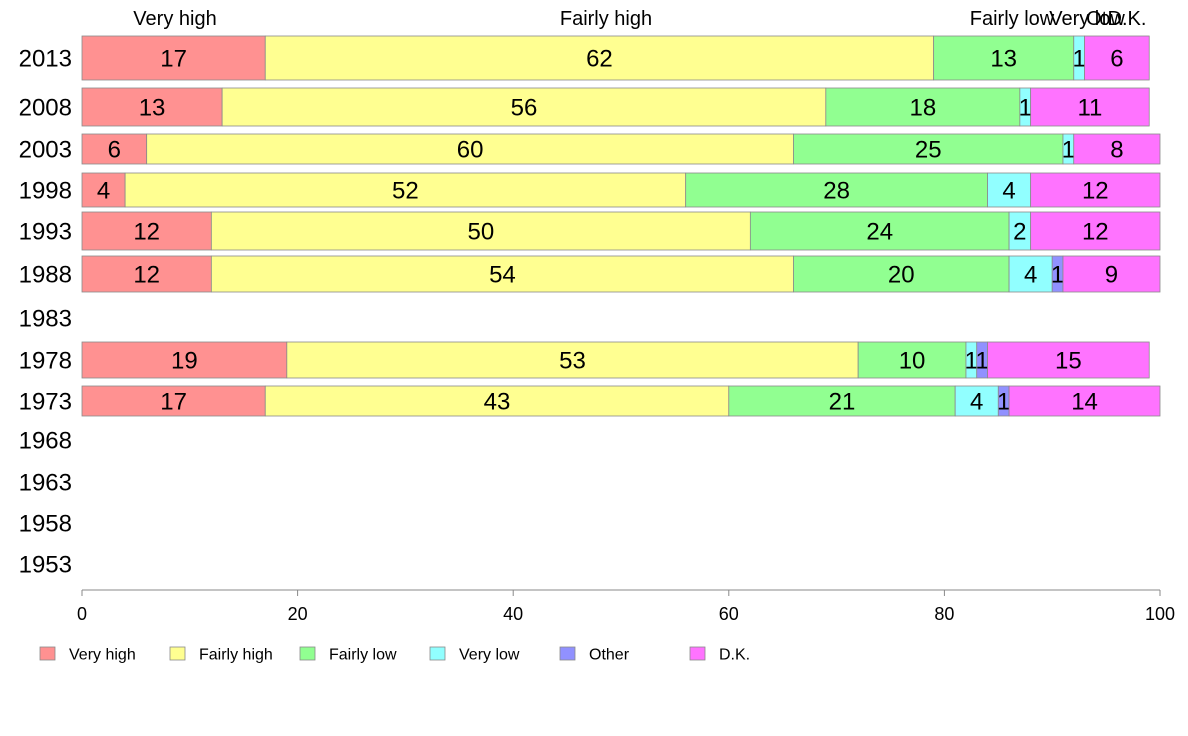  What do you see at coordinates (1127, 19) in the screenshot?
I see `column-header-5: D.K.` at bounding box center [1127, 19].